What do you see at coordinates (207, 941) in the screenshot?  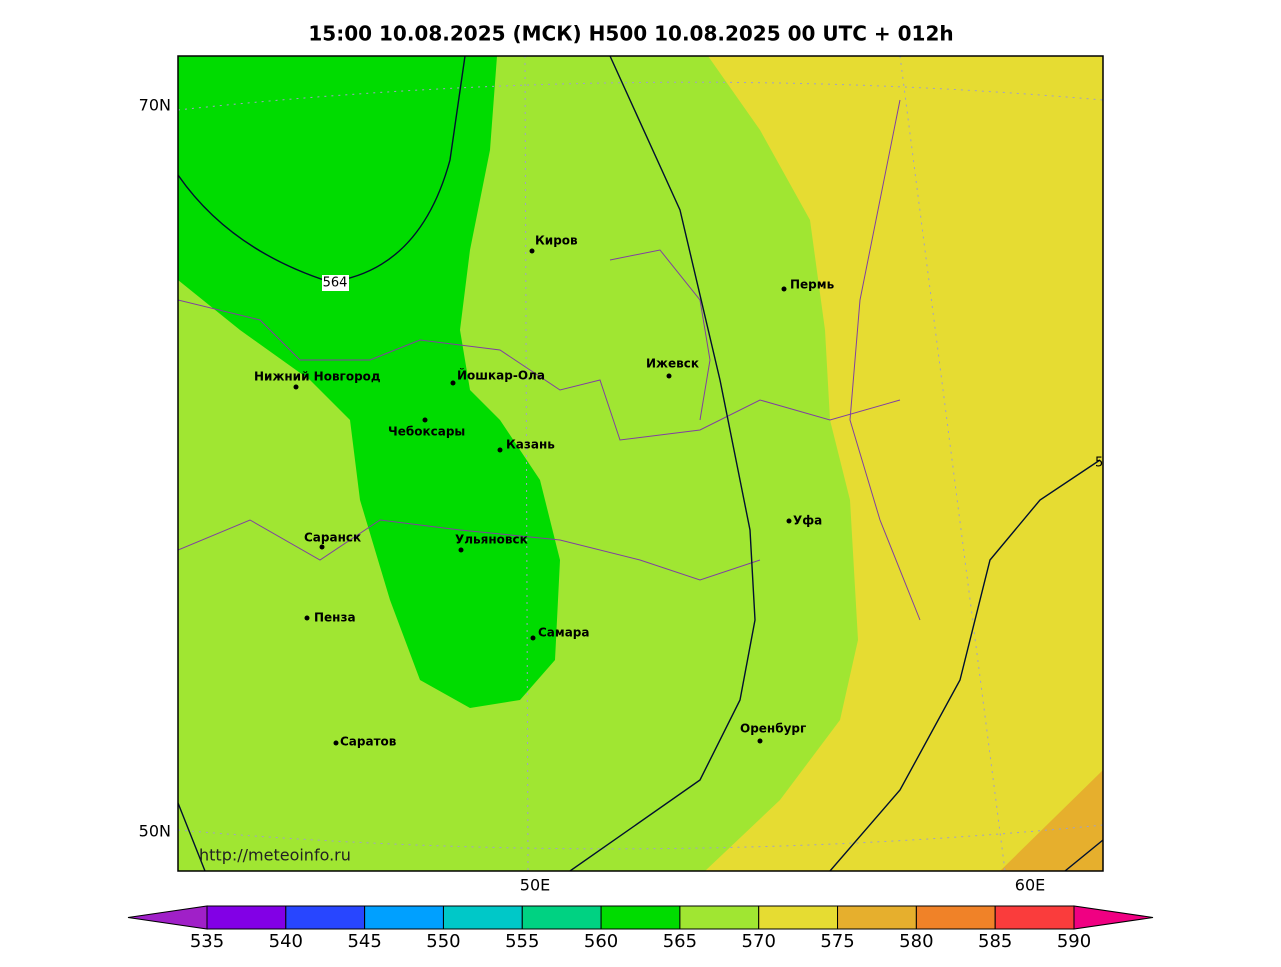 I see `colorbar-tick-label: 535` at bounding box center [207, 941].